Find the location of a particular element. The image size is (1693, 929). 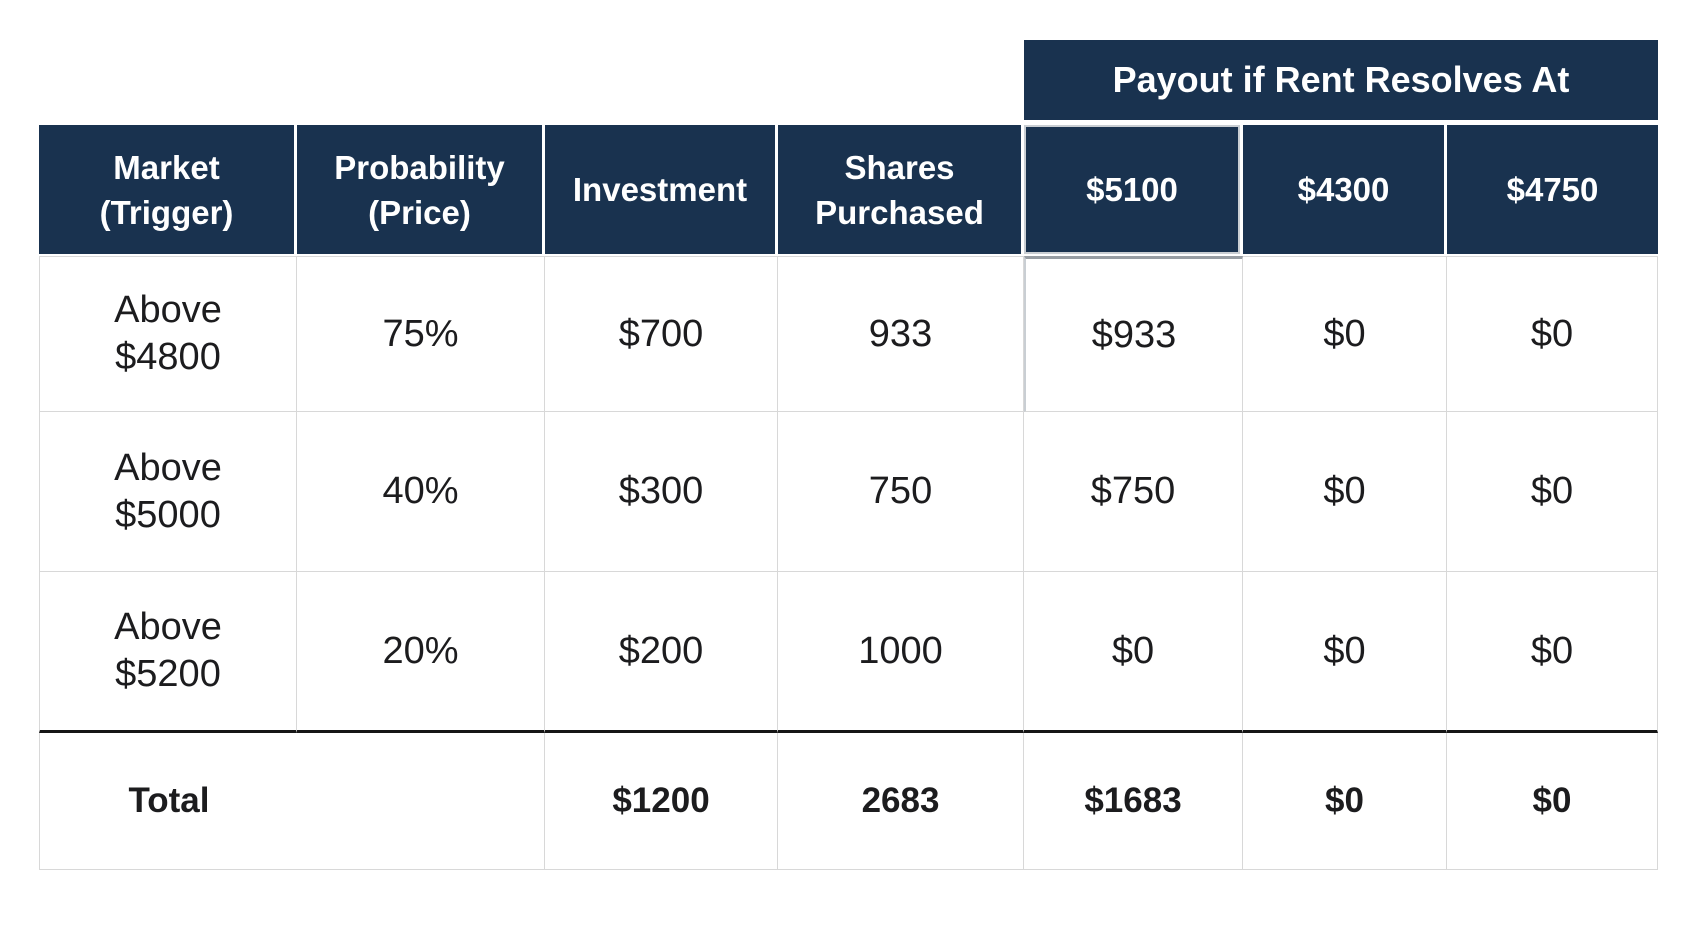

cell-investment: $300 is located at coordinates (661, 492).